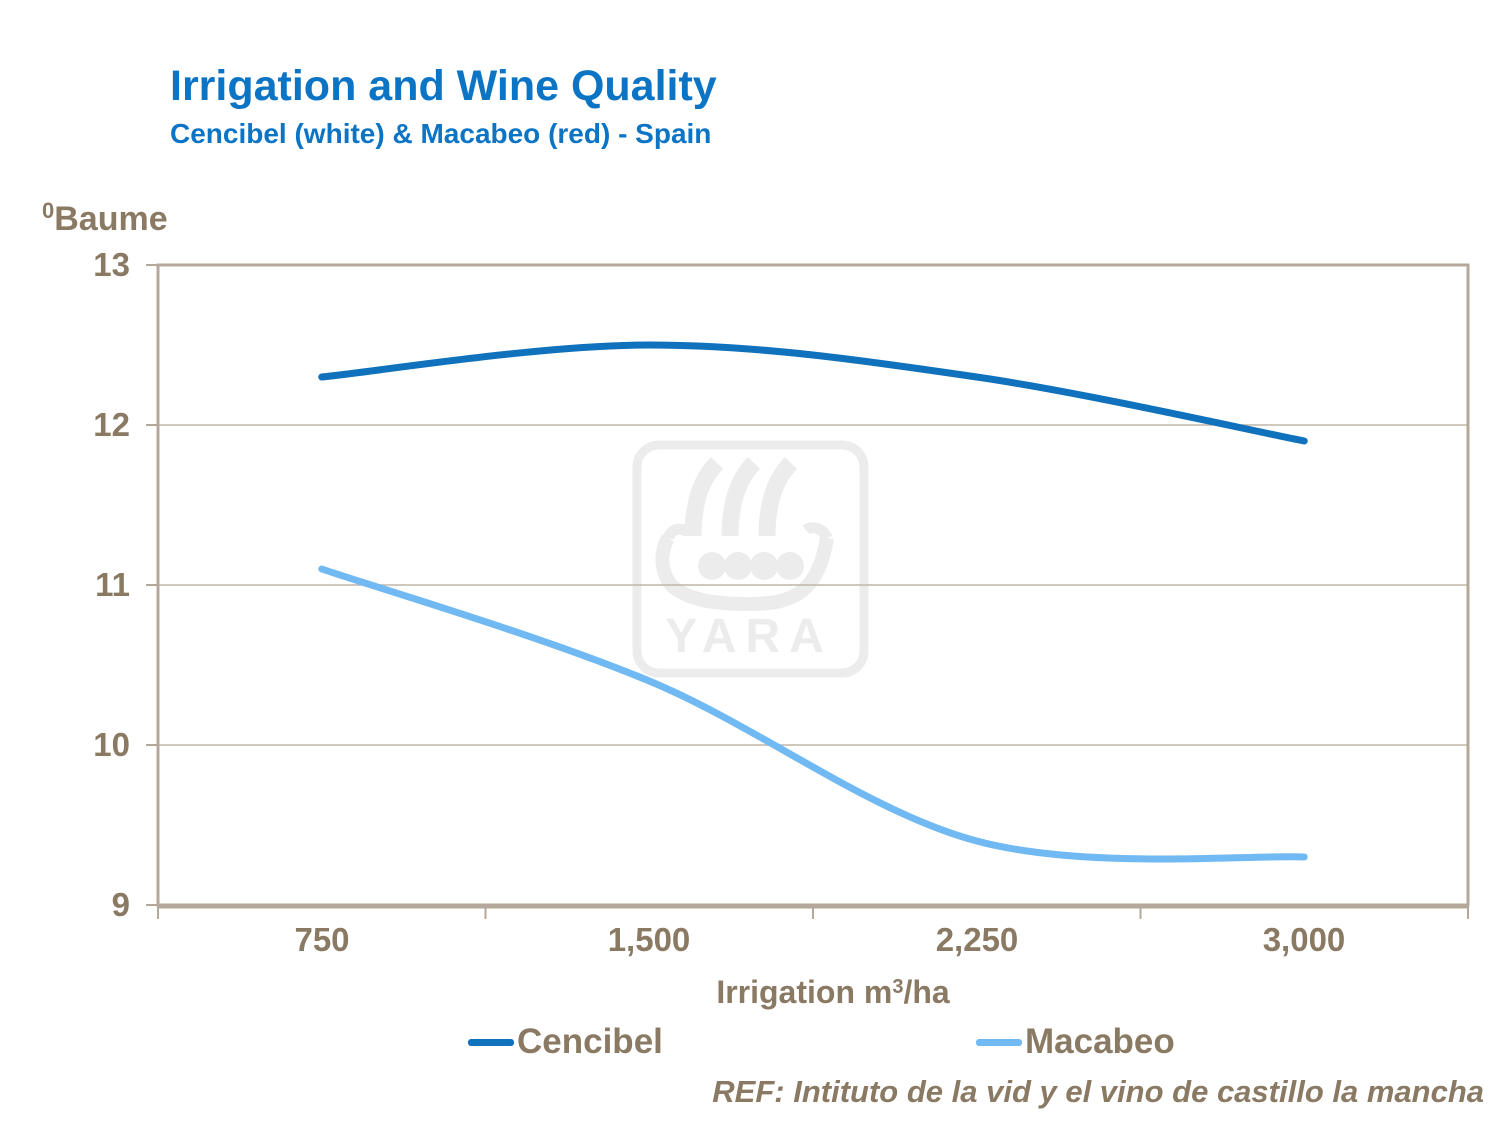  I want to click on y-axis-unit-label: 0Baume, so click(105, 218).